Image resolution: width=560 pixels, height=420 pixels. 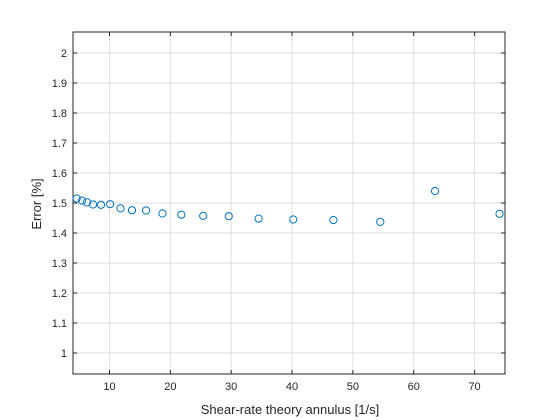 What do you see at coordinates (59, 264) in the screenshot?
I see `y-tick-label: 1.3` at bounding box center [59, 264].